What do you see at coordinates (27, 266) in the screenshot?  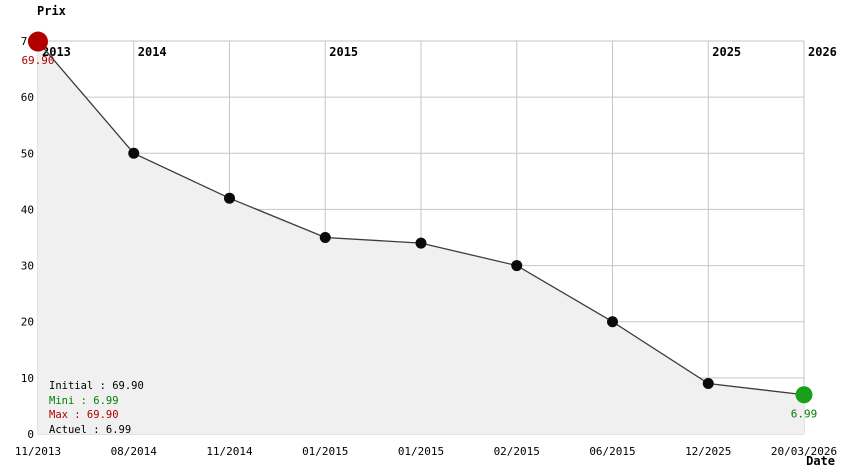 I see `y-tick-label: 30` at bounding box center [27, 266].